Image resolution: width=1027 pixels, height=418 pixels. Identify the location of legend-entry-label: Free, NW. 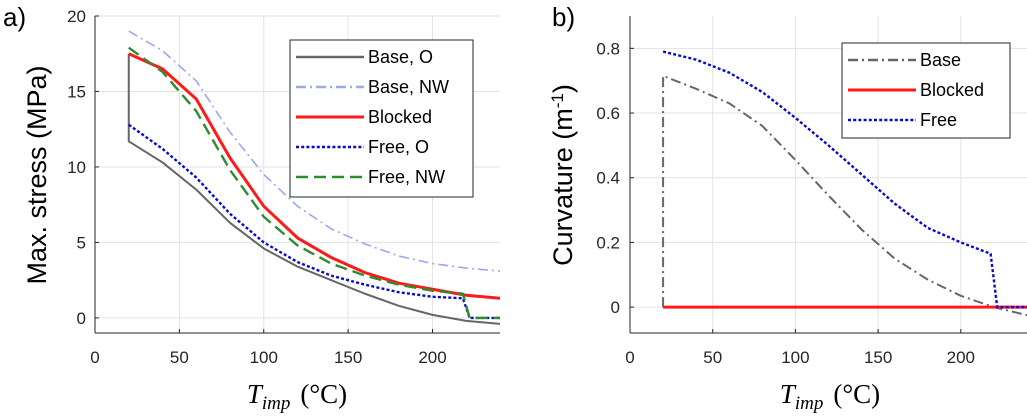
(406, 177).